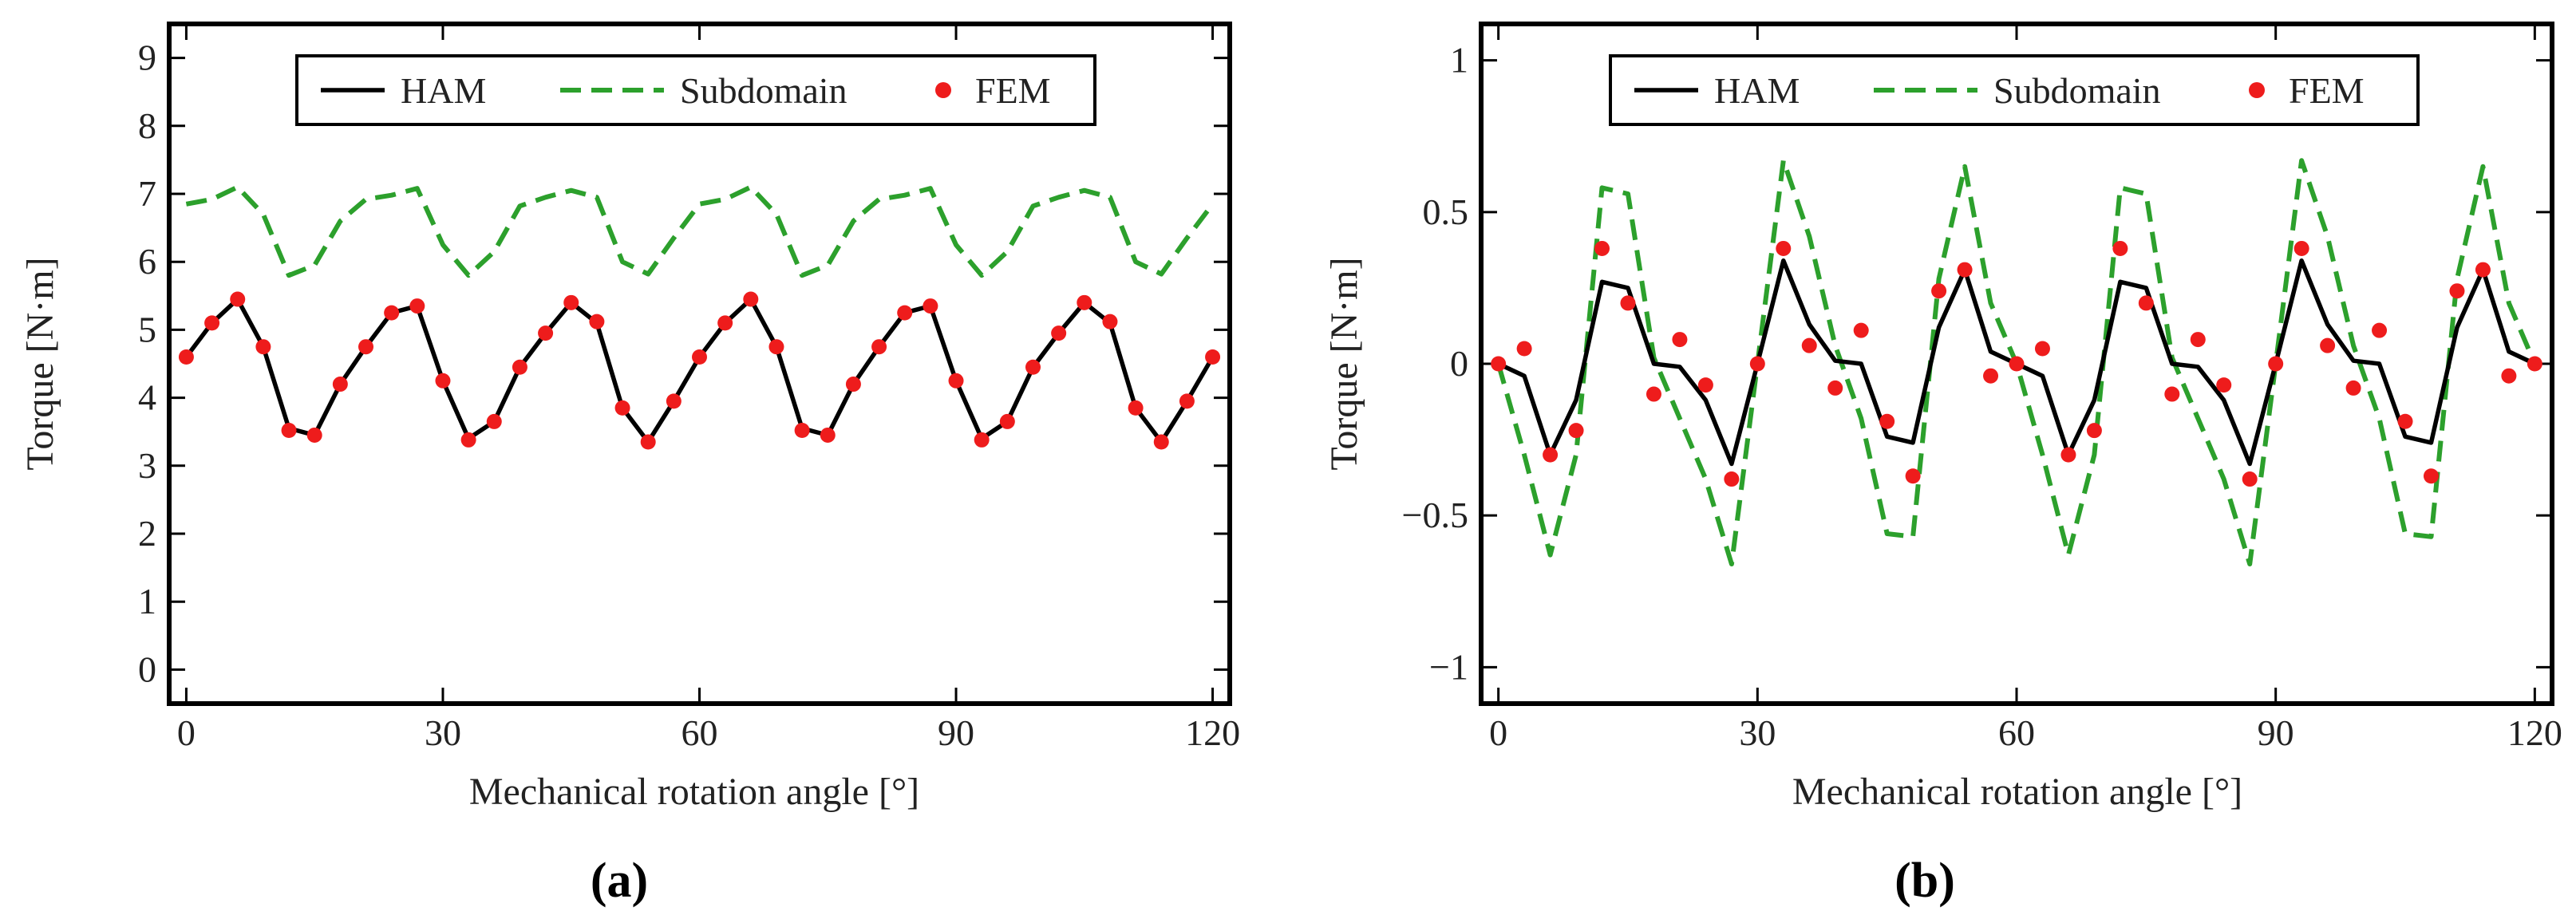  I want to click on y-tick-label-a: 5, so click(147, 329).